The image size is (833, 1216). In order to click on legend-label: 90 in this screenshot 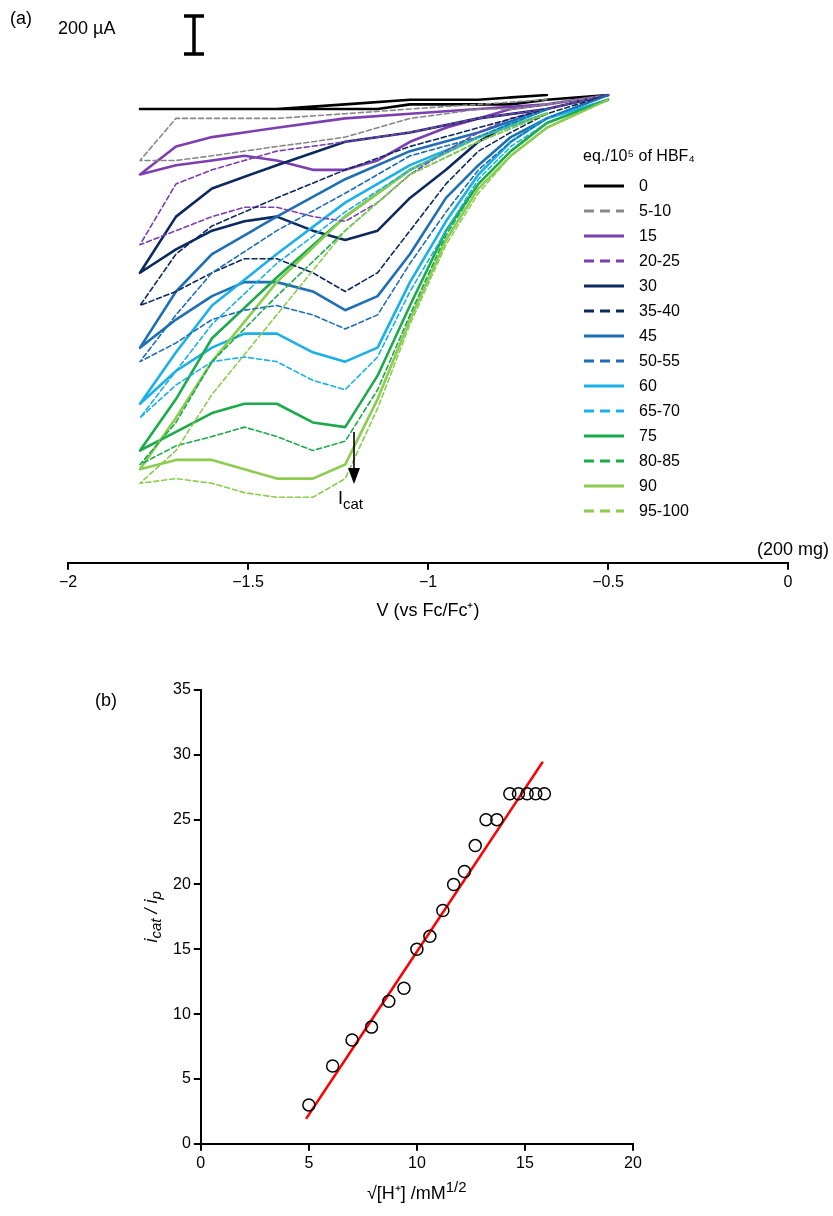, I will do `click(648, 485)`.